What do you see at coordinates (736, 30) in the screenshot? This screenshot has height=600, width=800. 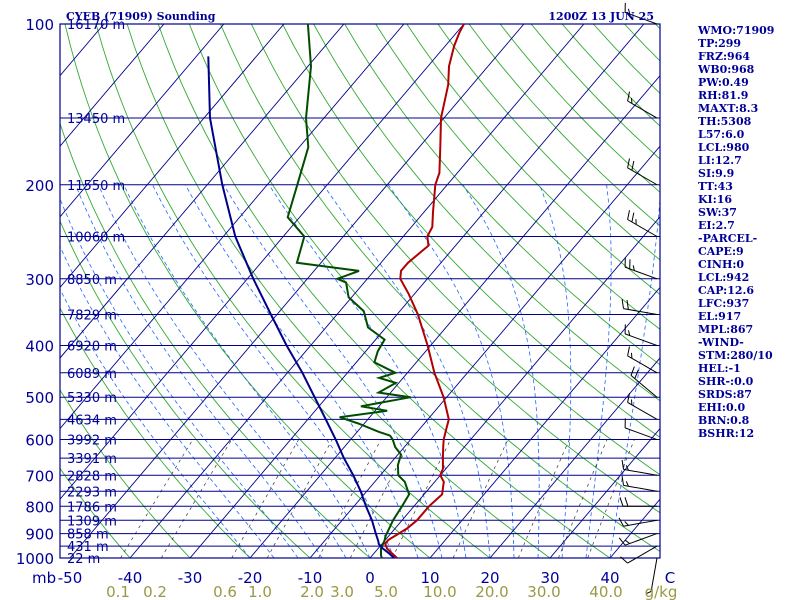 I see `index-item: WMO:71909` at bounding box center [736, 30].